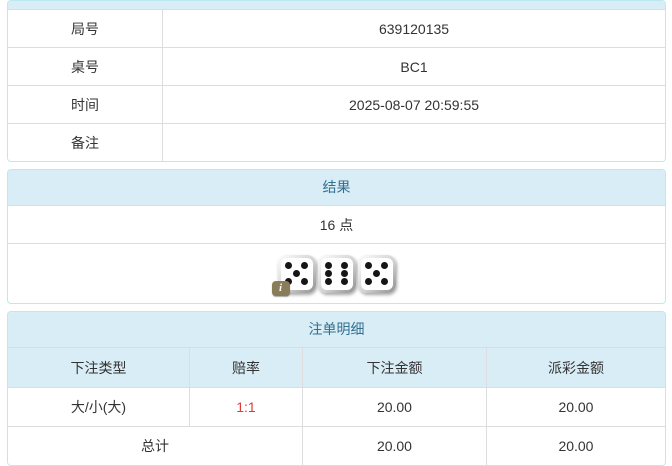  Describe the element at coordinates (414, 28) in the screenshot. I see `round-value: 639120135` at that location.